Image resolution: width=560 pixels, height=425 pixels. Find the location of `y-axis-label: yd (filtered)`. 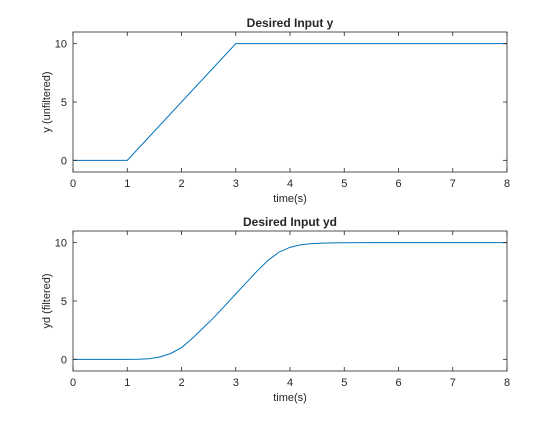

y-axis-label: yd (filtered) is located at coordinates (47, 300).